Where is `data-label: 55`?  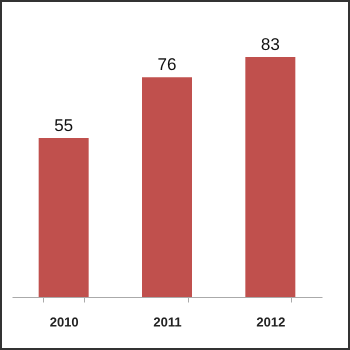 data-label: 55 is located at coordinates (64, 125).